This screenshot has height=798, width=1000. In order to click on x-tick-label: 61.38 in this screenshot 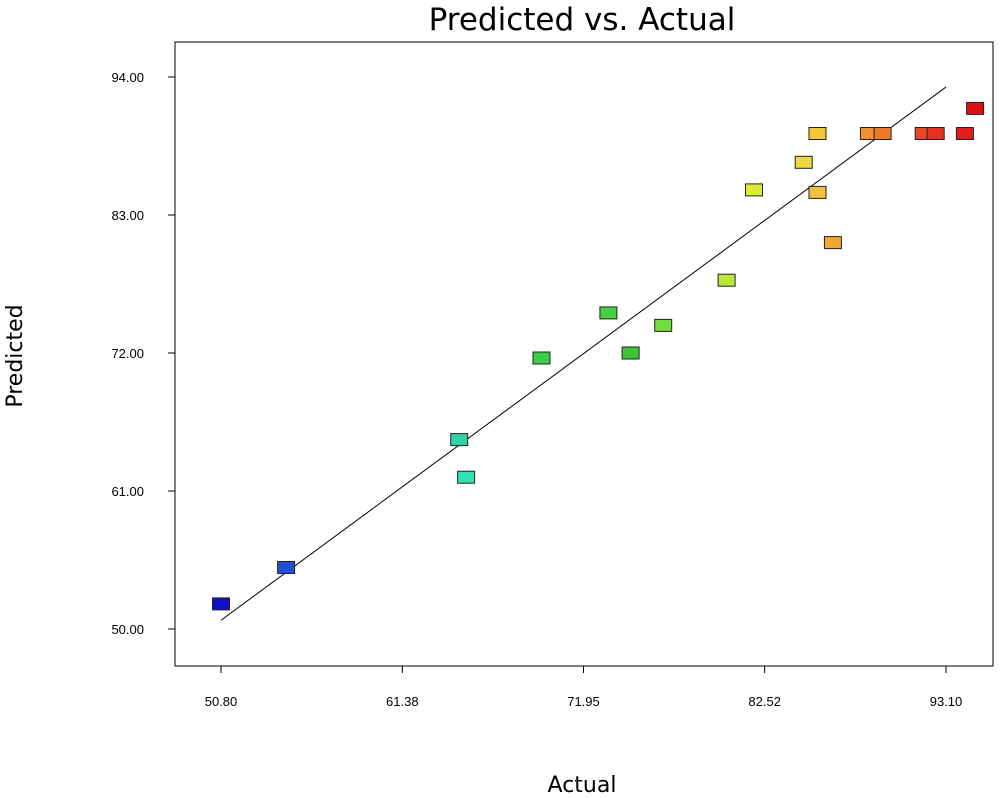, I will do `click(402, 701)`.